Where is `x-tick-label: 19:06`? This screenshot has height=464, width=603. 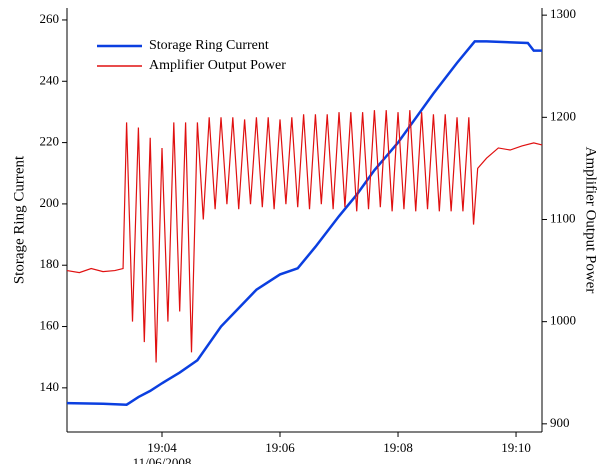
x-tick-label: 19:06 is located at coordinates (280, 447).